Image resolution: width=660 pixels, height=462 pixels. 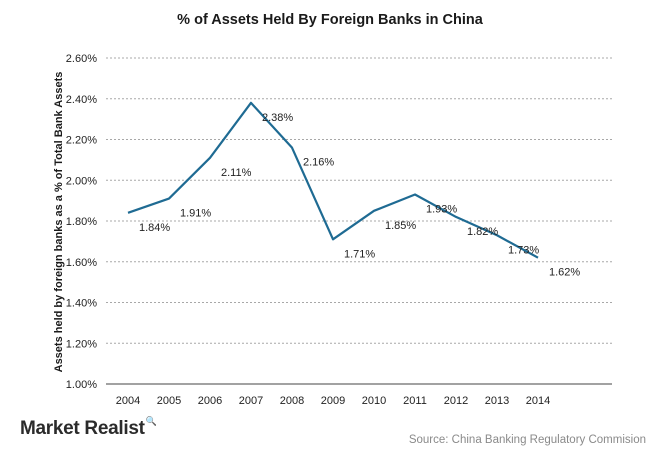 I want to click on x-tick-label: 2004, so click(x=128, y=401).